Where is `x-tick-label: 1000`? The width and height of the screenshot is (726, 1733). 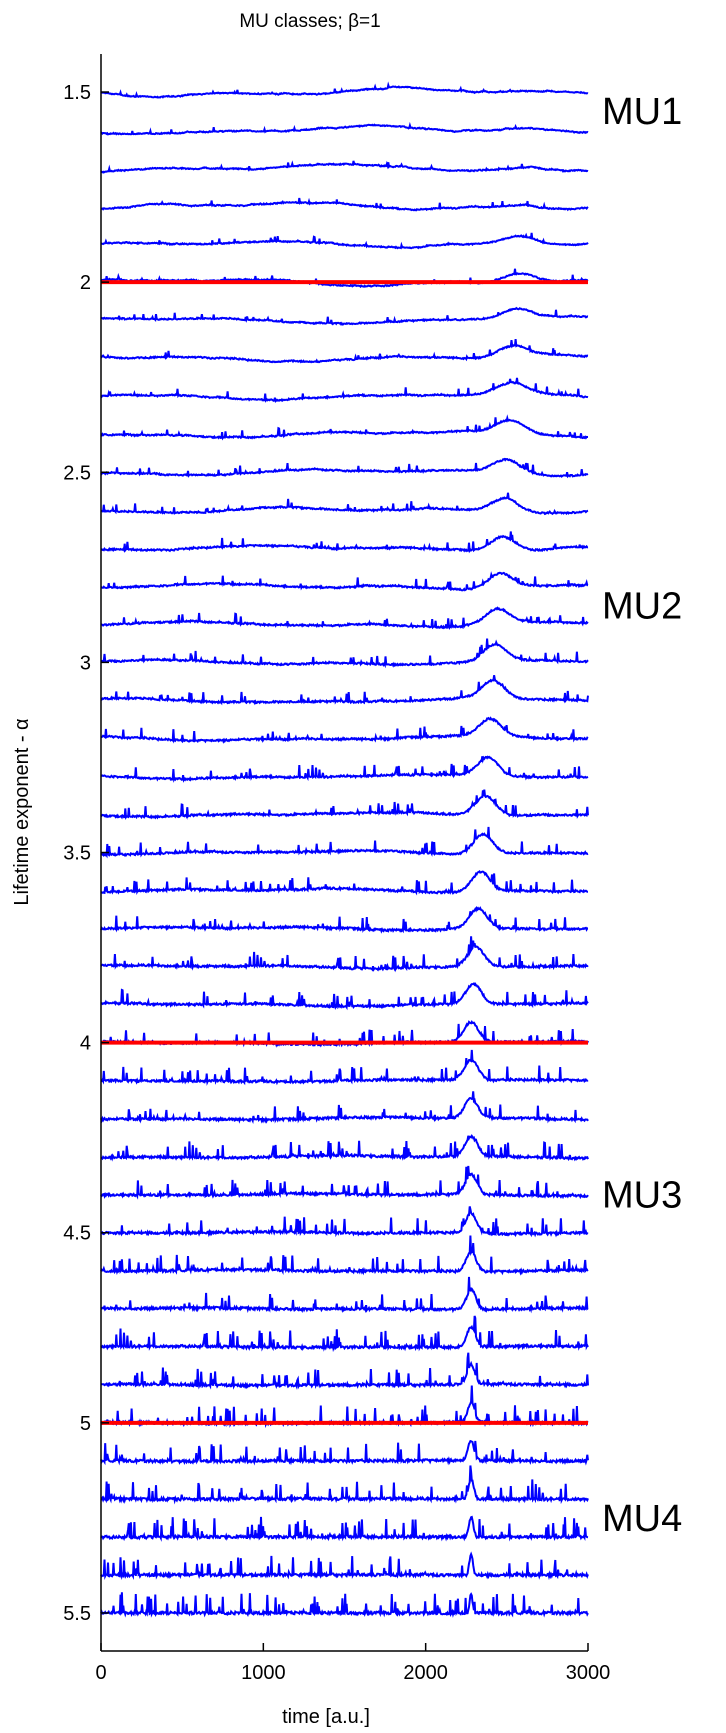
x-tick-label: 1000 is located at coordinates (263, 1673).